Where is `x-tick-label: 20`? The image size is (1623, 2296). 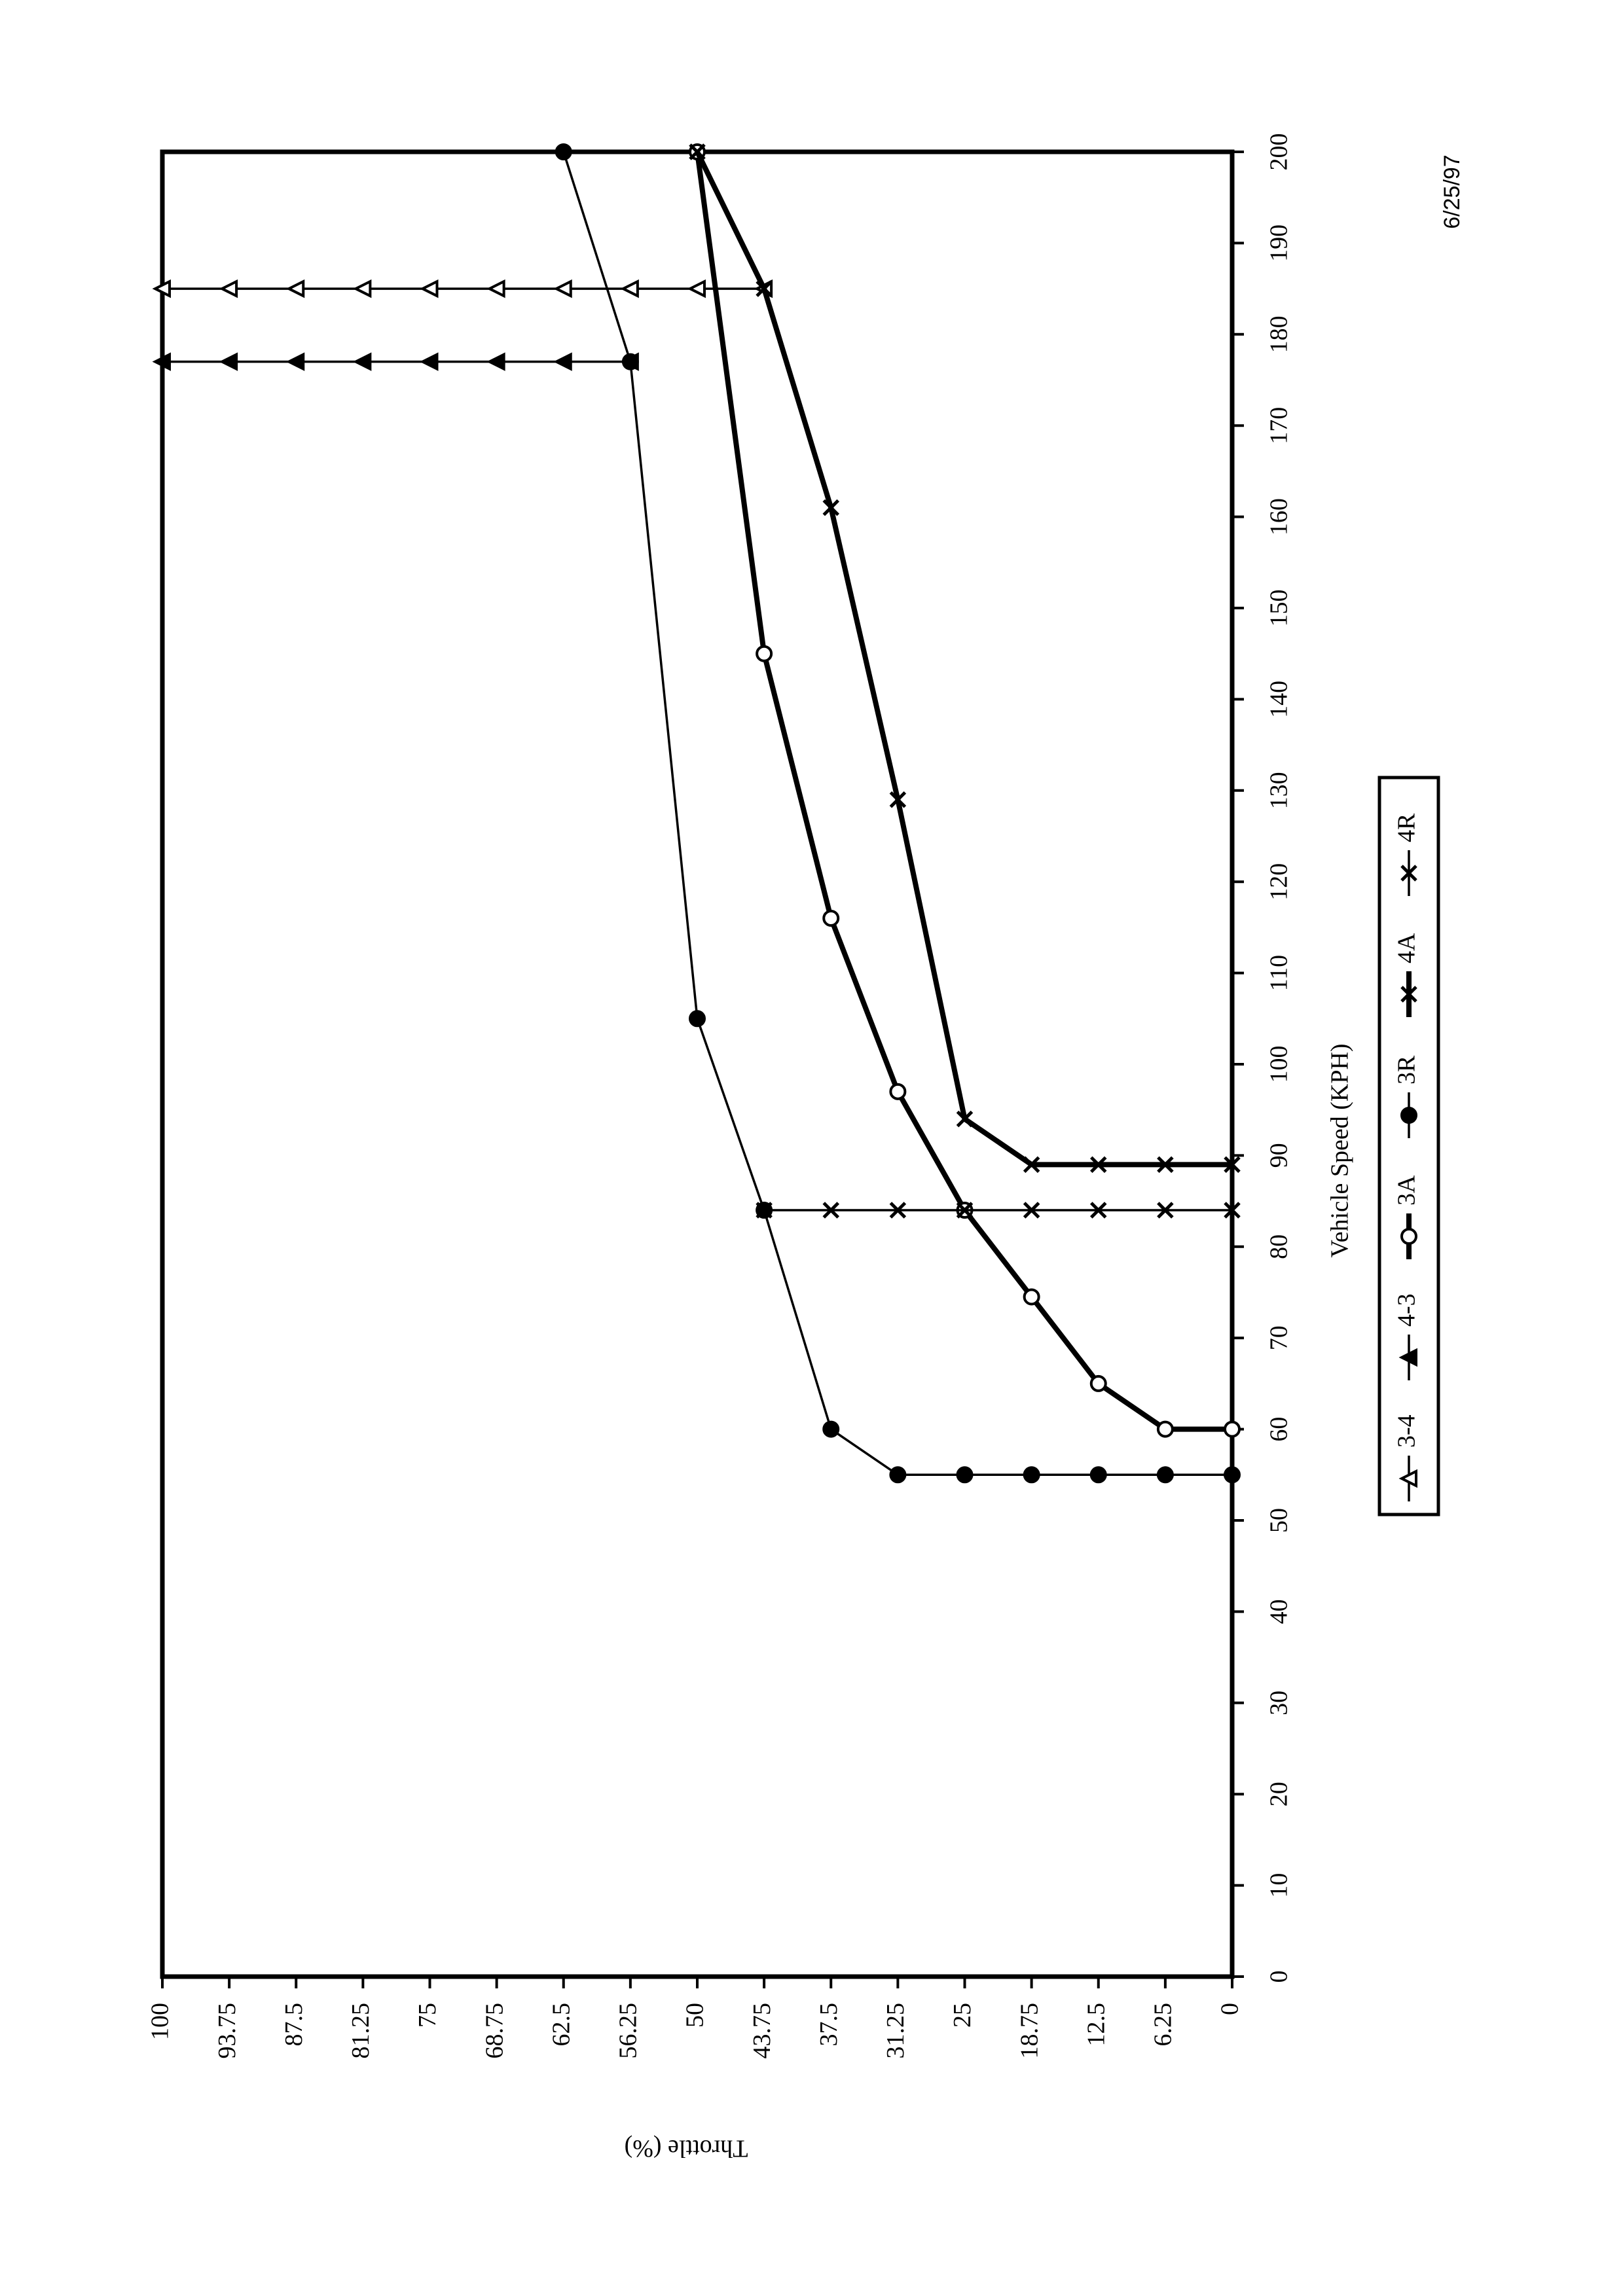
x-tick-label: 20 is located at coordinates (1279, 1794).